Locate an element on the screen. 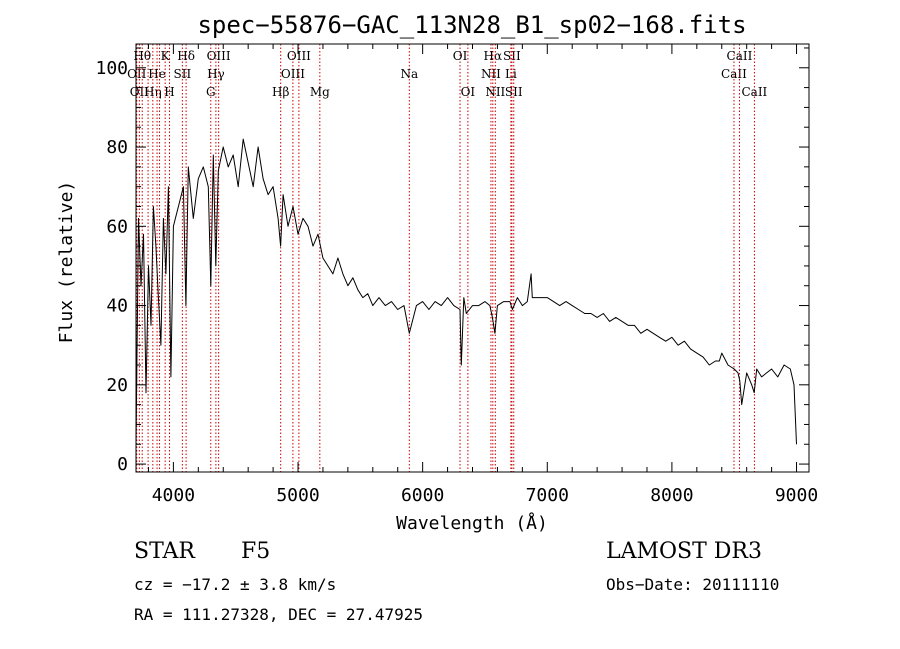 The width and height of the screenshot is (900, 649). x-tick-label: 4000 is located at coordinates (173, 495).